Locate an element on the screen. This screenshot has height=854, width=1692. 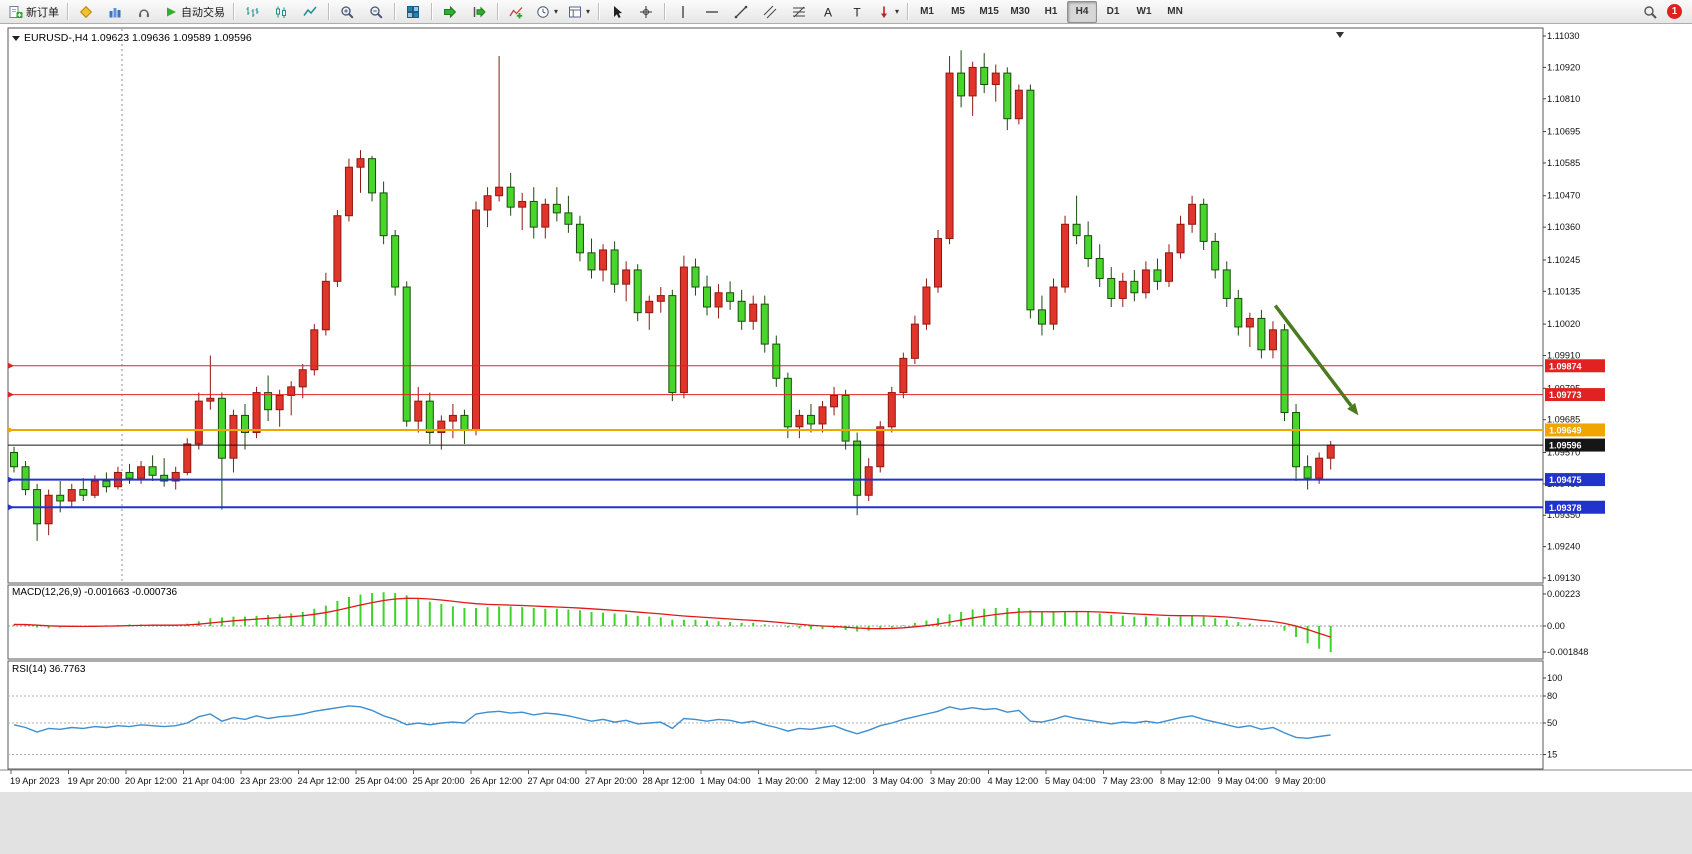
auto-scroll-button is located at coordinates (450, 12).